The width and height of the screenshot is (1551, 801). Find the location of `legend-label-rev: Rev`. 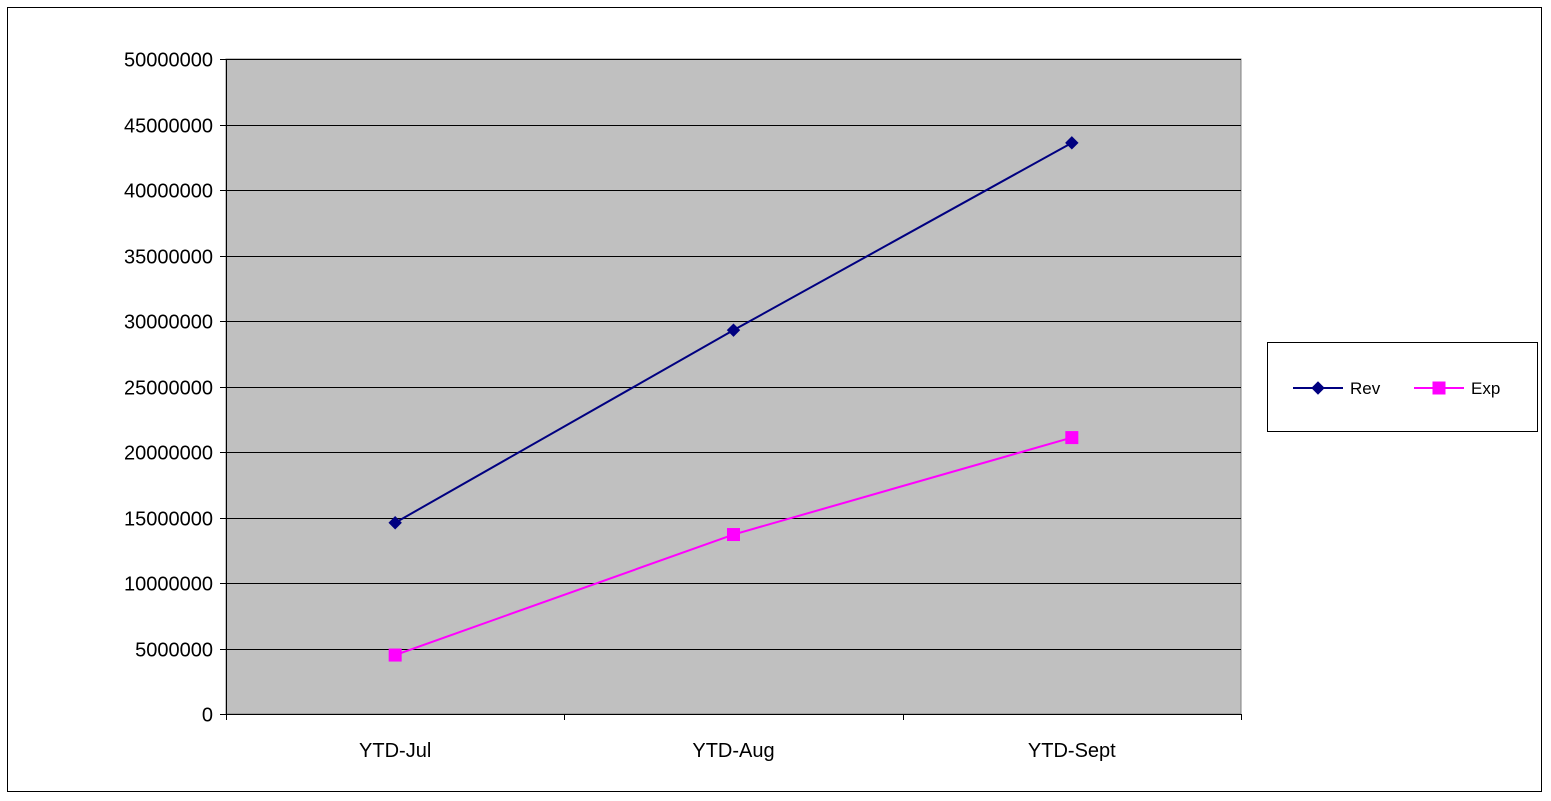

legend-label-rev: Rev is located at coordinates (1365, 388).